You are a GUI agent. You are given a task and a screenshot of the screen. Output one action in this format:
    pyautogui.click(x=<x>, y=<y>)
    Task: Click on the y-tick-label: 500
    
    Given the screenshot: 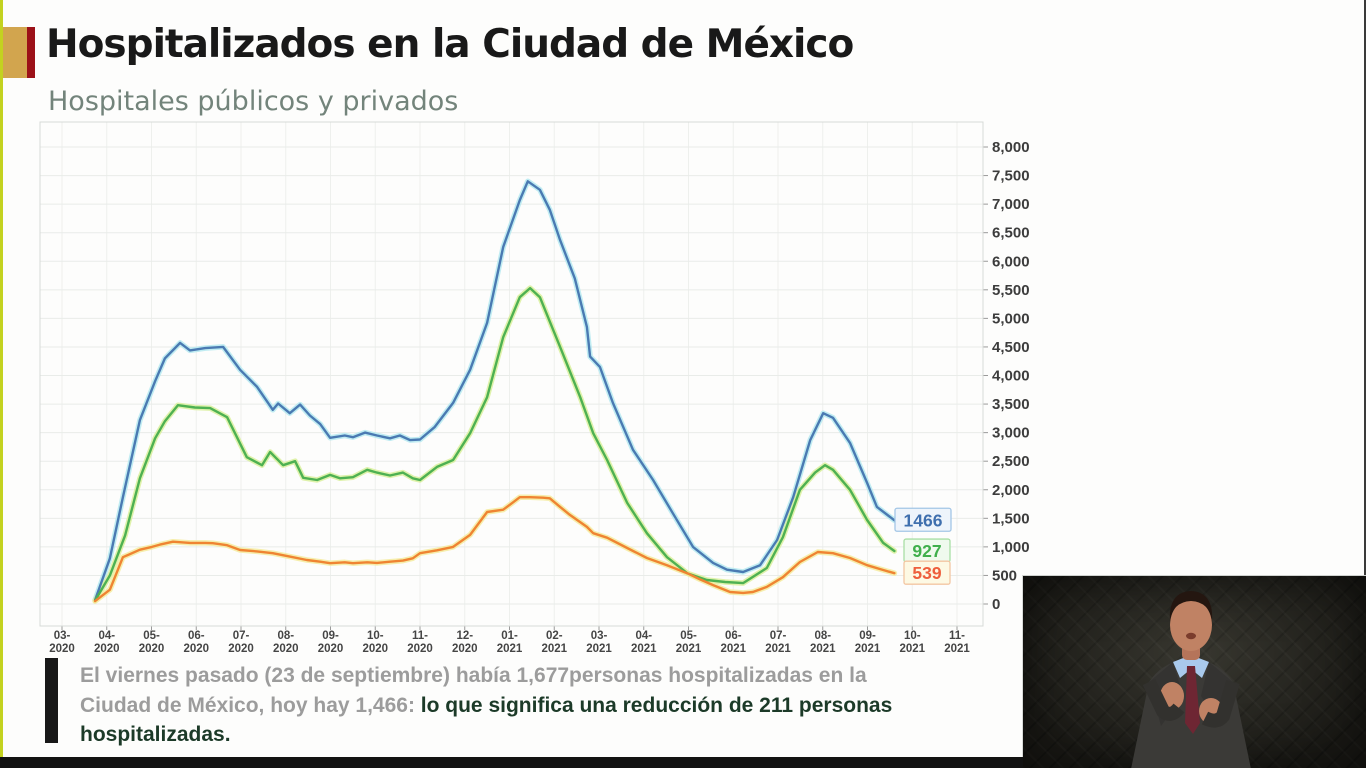 What is the action you would take?
    pyautogui.click(x=1004, y=575)
    